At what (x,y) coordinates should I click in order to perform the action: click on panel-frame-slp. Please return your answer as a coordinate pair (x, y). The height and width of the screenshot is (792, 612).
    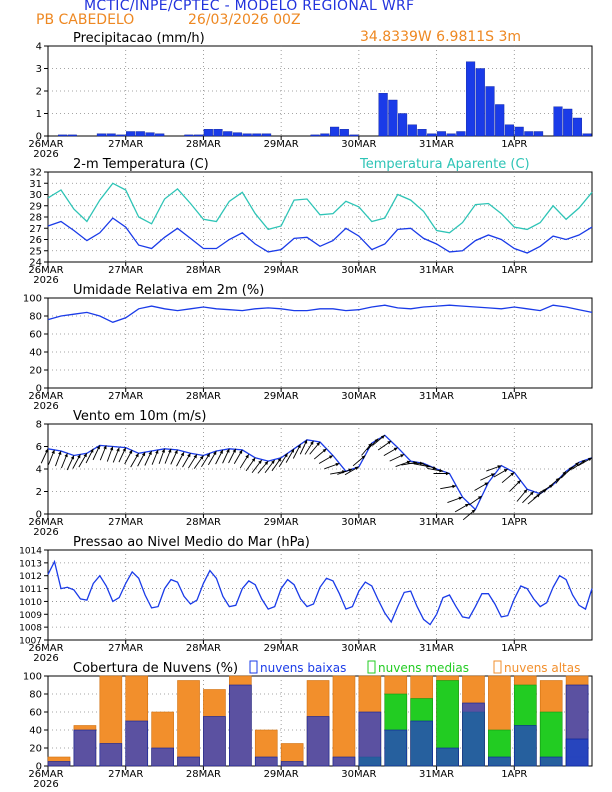
    Looking at the image, I should click on (320, 595).